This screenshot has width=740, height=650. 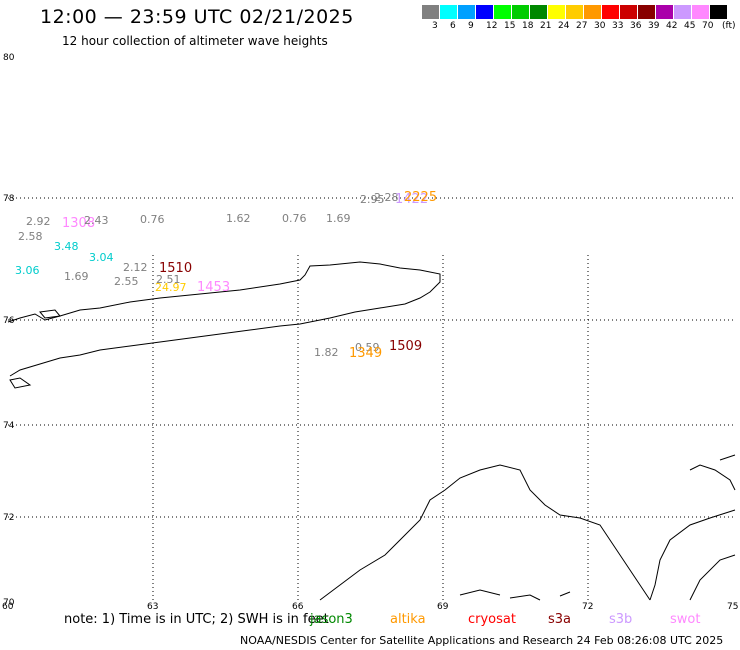 I want to click on wave-height-label: 2.28, so click(x=386, y=197).